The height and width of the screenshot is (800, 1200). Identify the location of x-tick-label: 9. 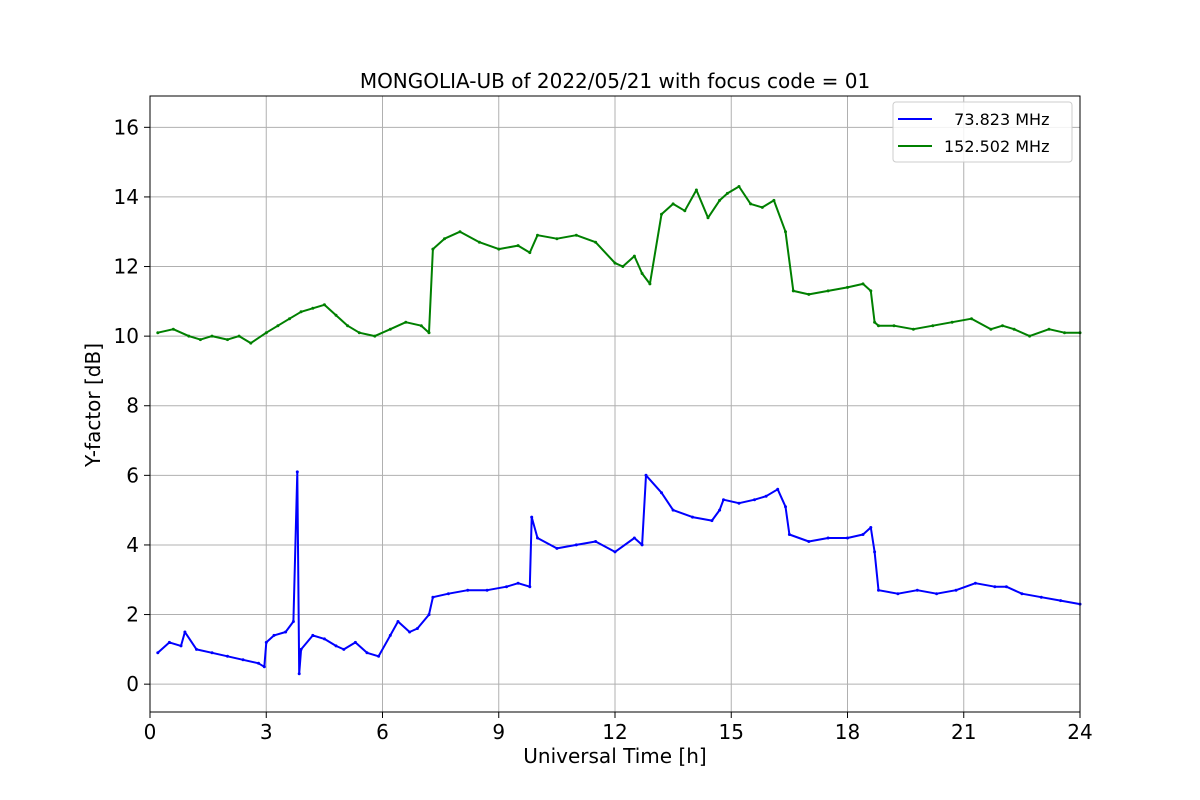
(498, 732).